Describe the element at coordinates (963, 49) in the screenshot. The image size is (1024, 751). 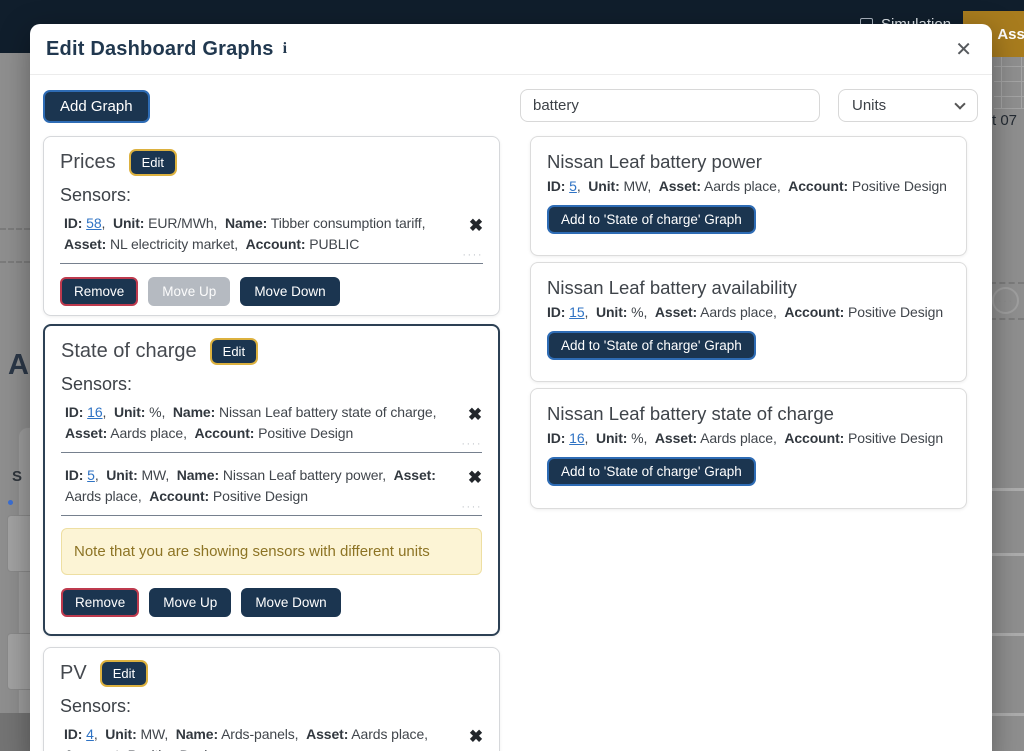
I see `close-icon: ✕` at that location.